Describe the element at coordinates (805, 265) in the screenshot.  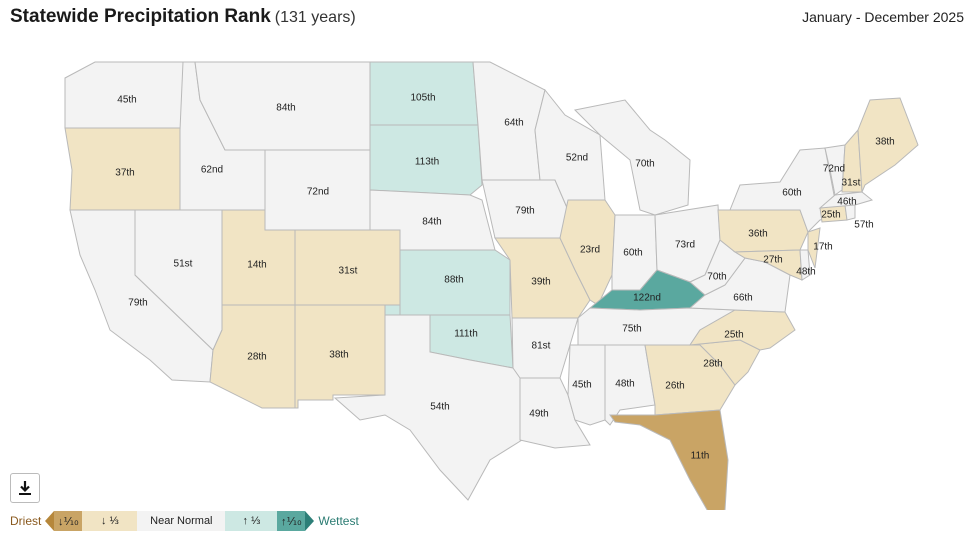
I see `state-DE` at that location.